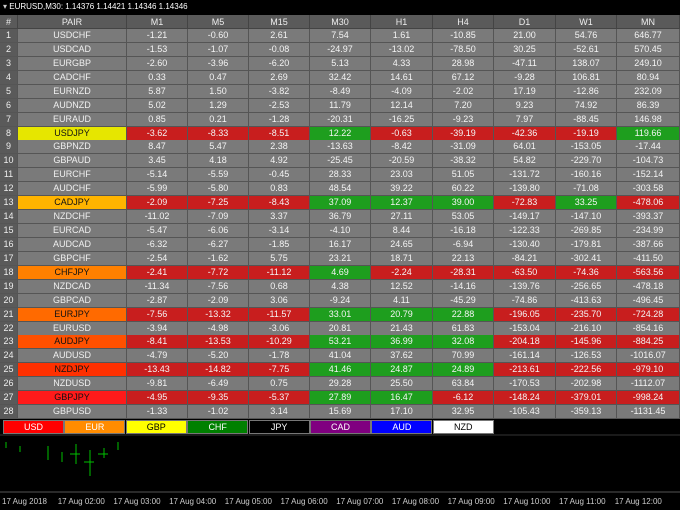 The image size is (680, 510). I want to click on value-cell: 36.99, so click(402, 342).